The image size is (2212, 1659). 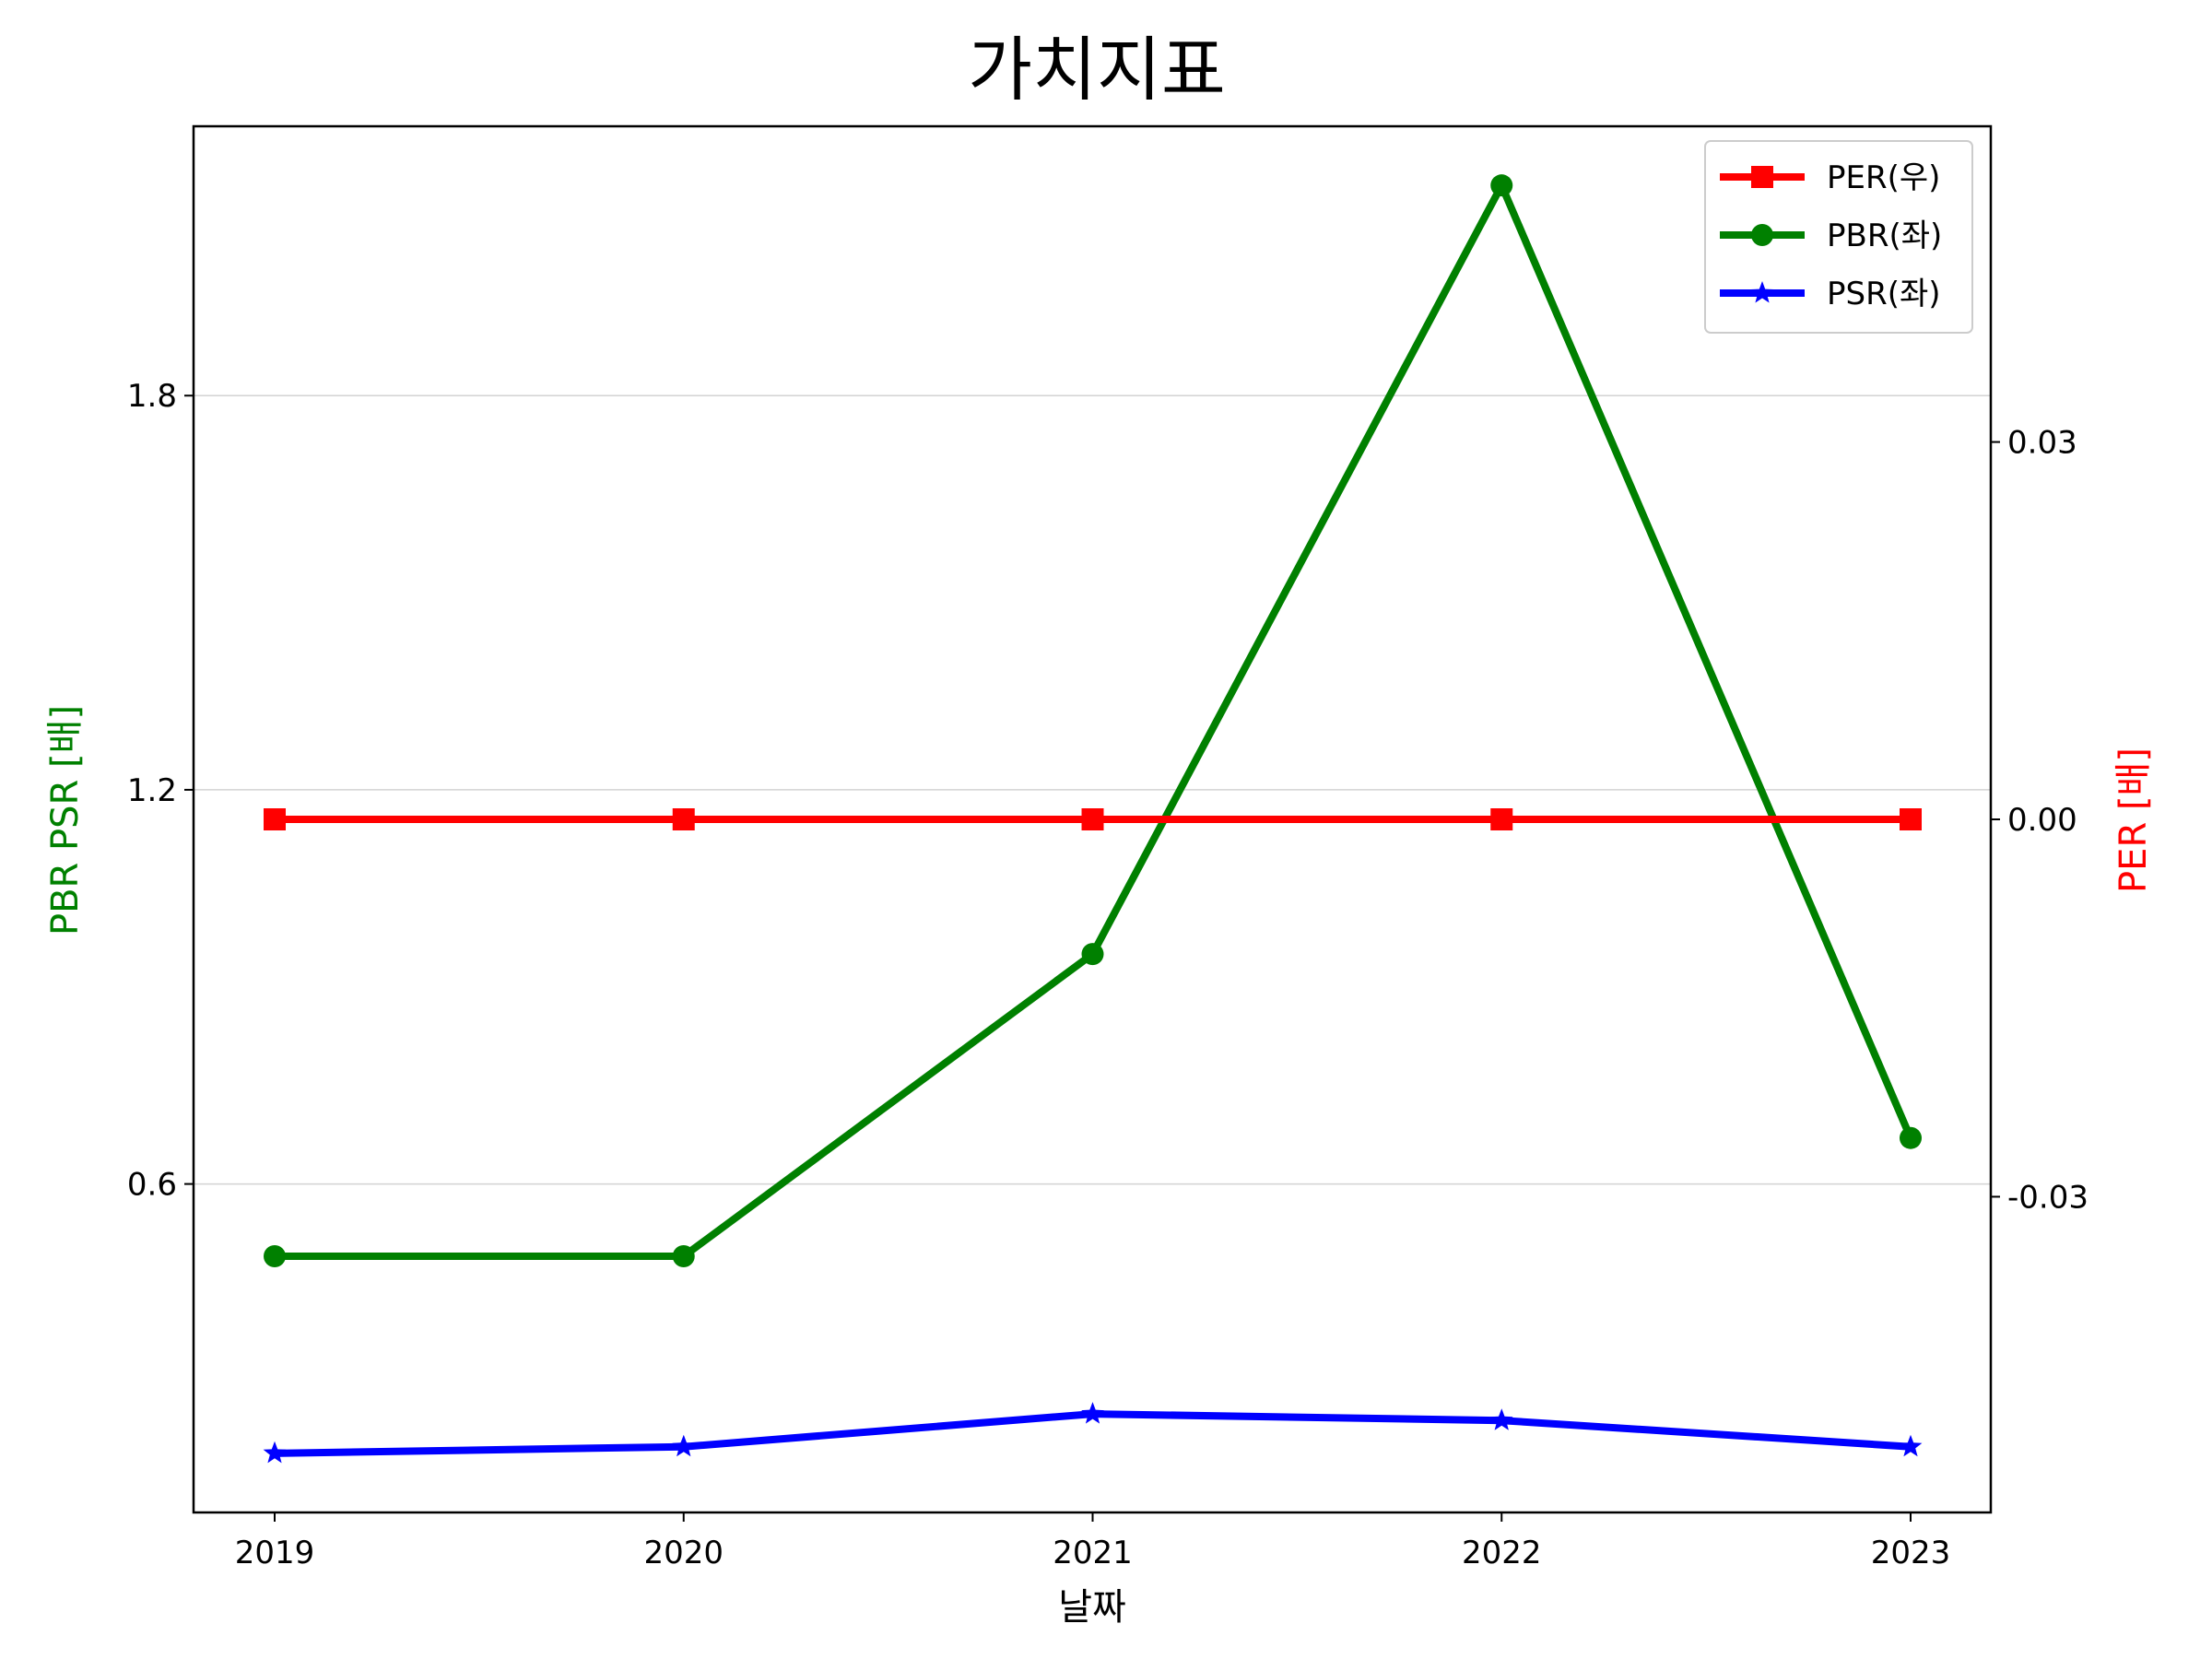 I want to click on legend-label: PER(우), so click(x=1883, y=177).